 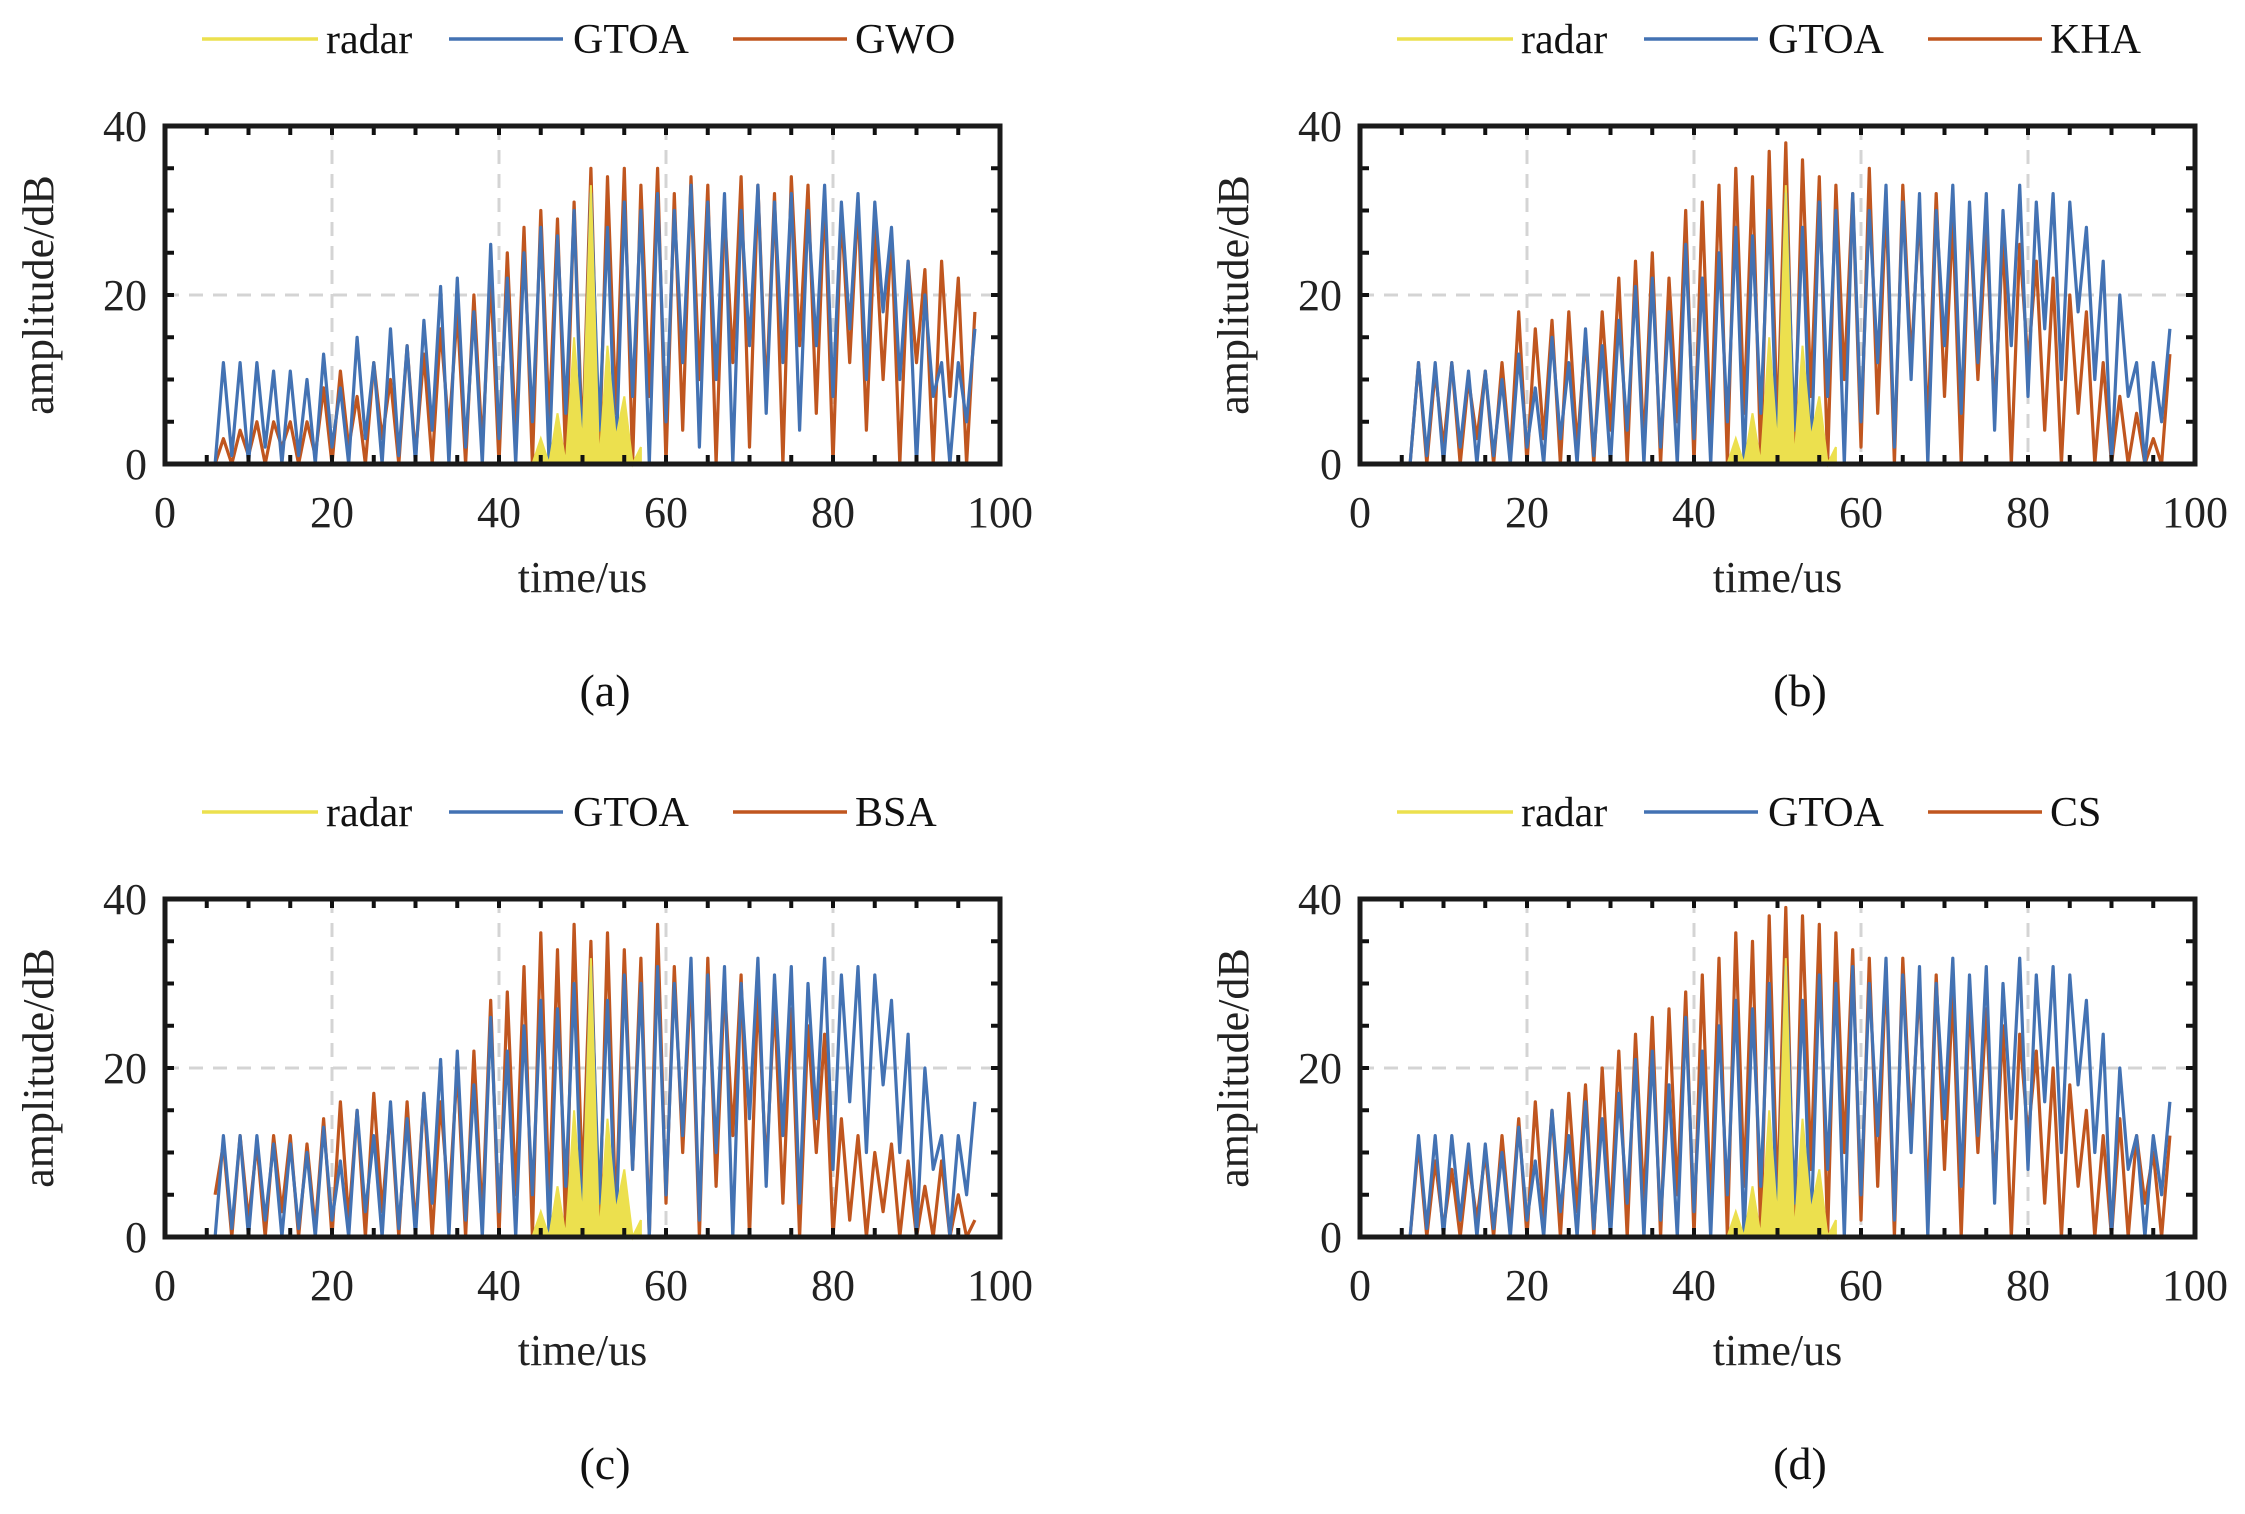 What do you see at coordinates (905, 40) in the screenshot?
I see `legend-label: GWO` at bounding box center [905, 40].